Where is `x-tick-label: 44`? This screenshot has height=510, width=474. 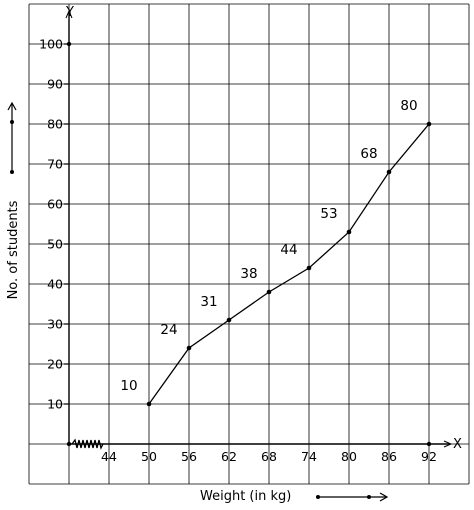 x-tick-label: 44 is located at coordinates (109, 456).